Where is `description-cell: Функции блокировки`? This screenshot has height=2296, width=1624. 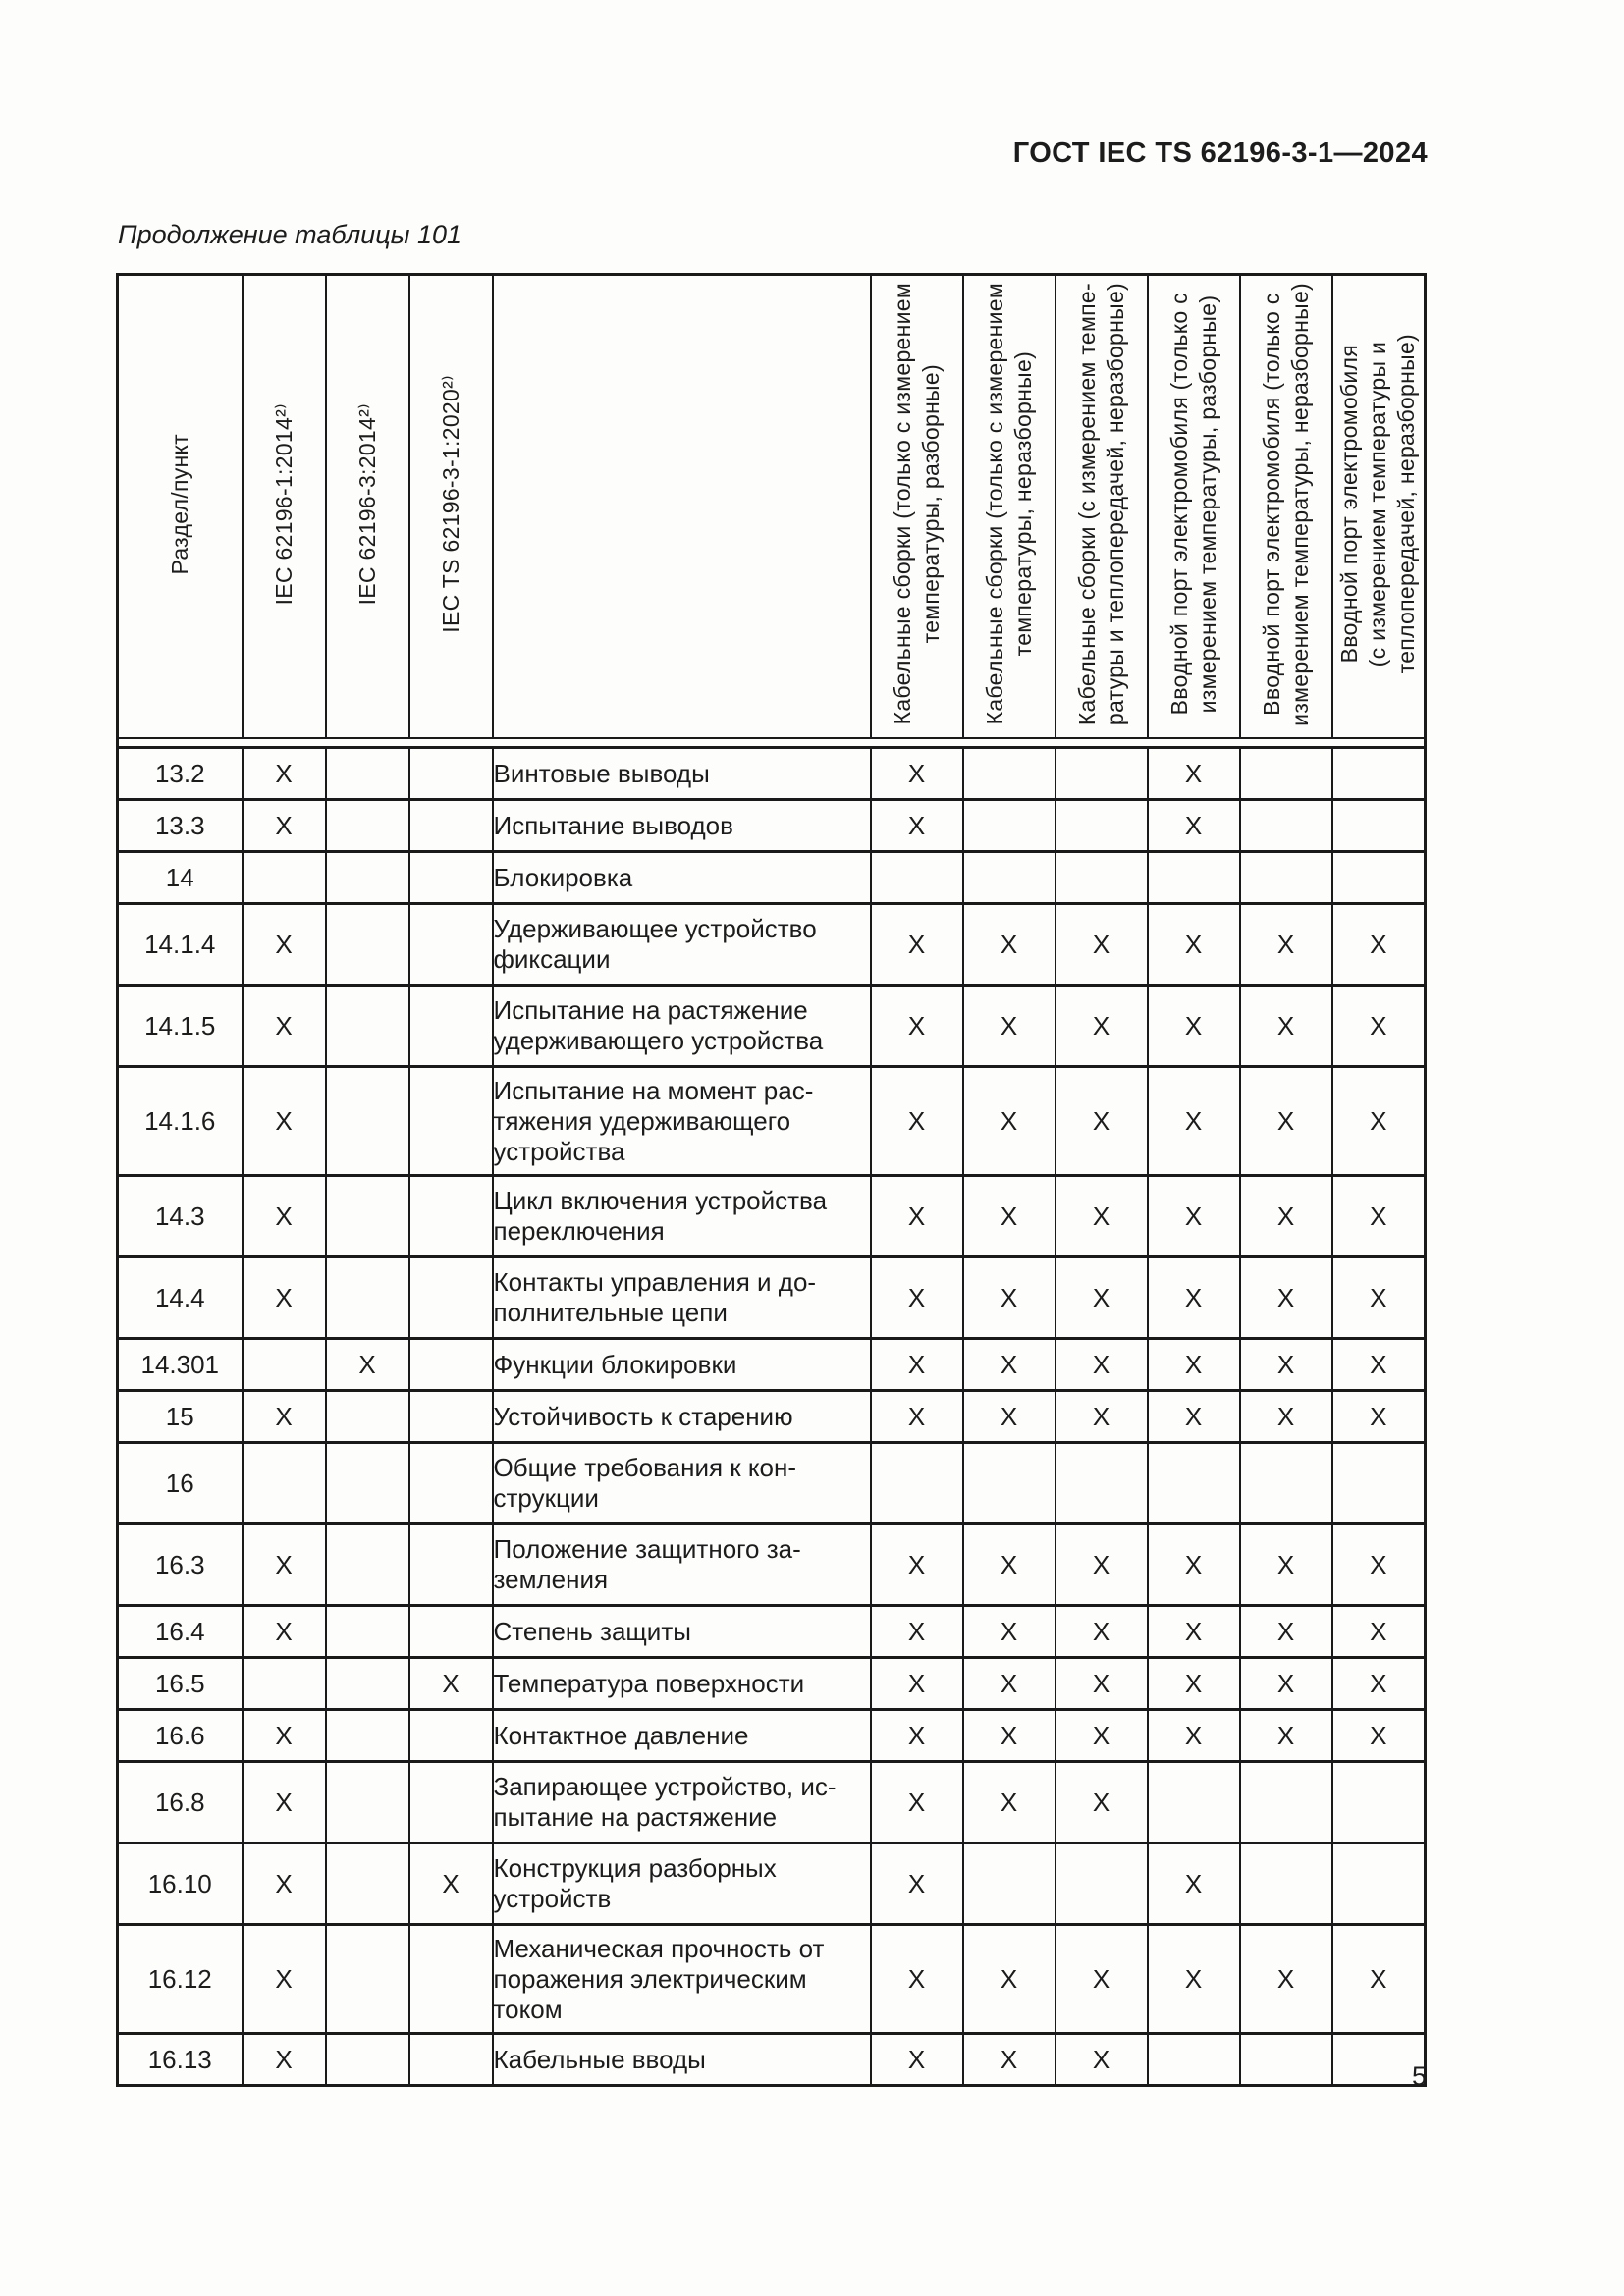 description-cell: Функции блокировки is located at coordinates (681, 1364).